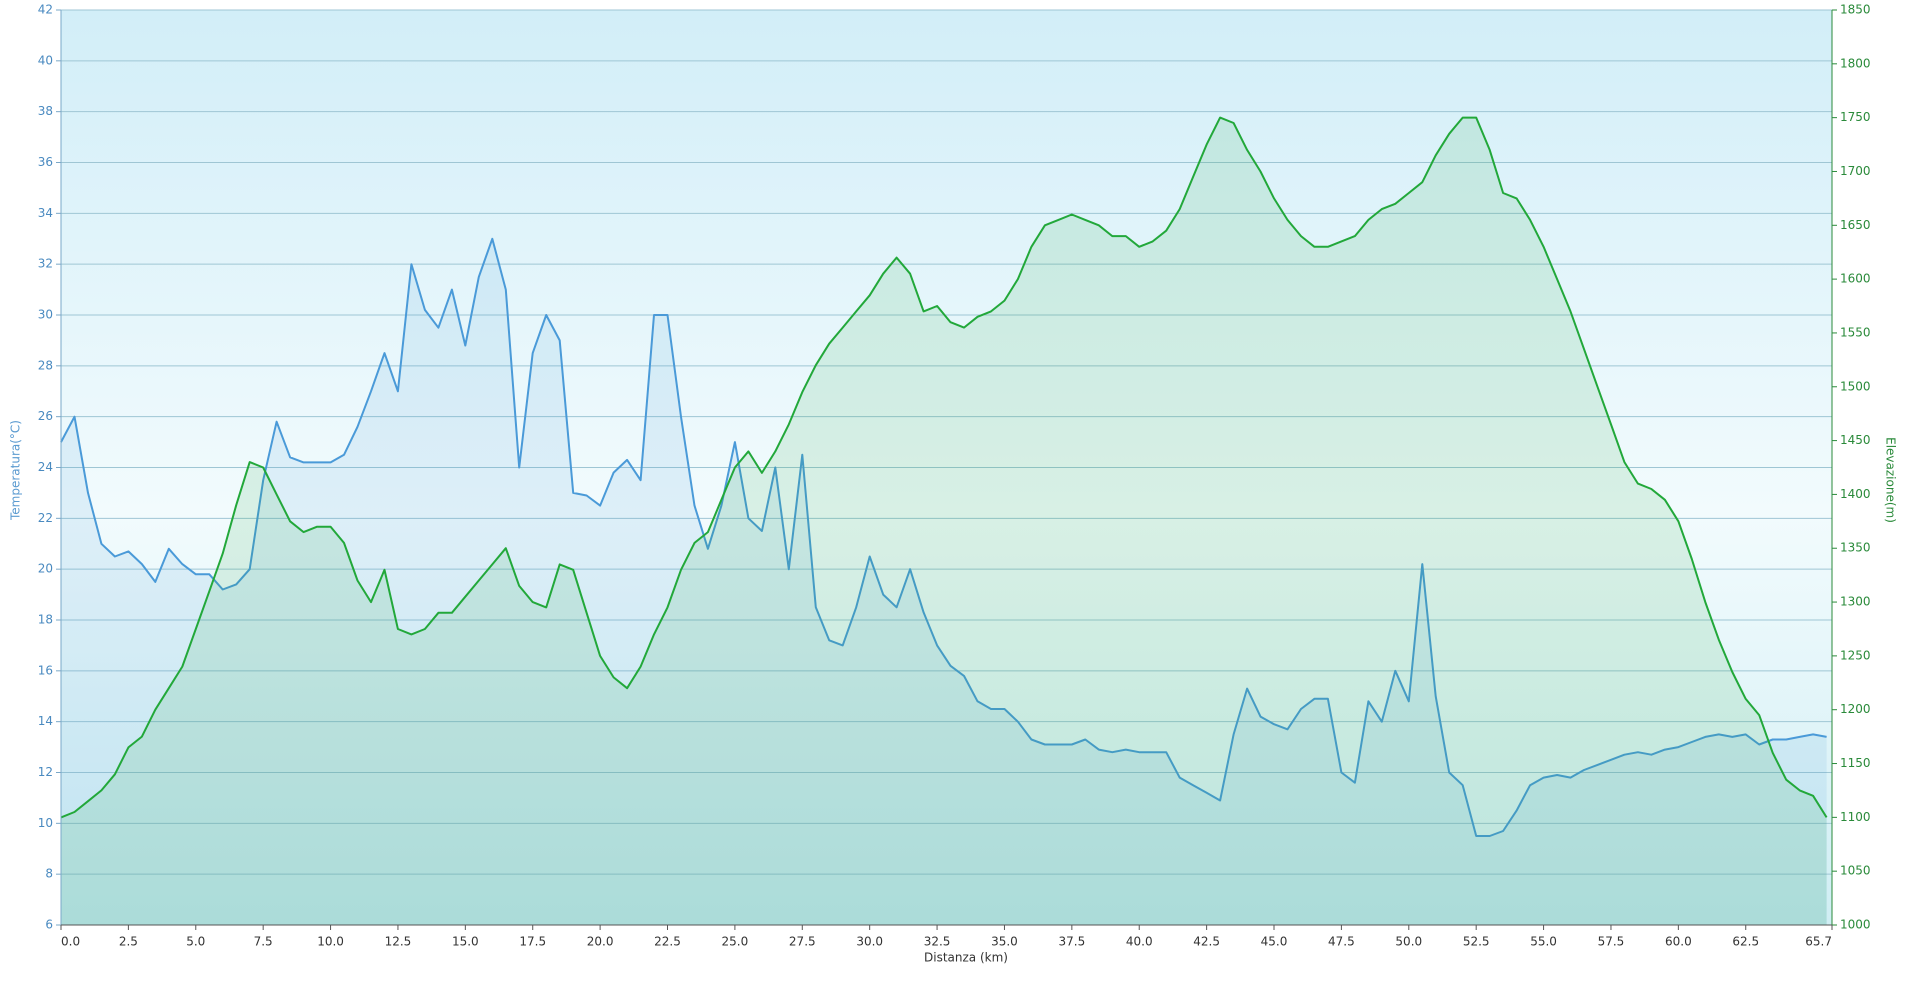  I want to click on x-tick-label: 2.5, so click(128, 942).